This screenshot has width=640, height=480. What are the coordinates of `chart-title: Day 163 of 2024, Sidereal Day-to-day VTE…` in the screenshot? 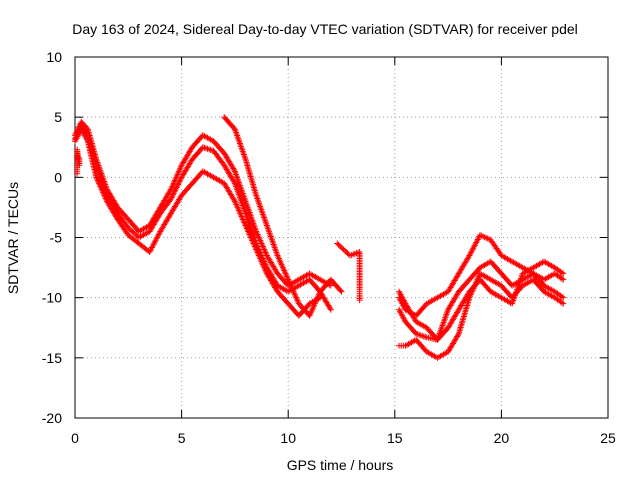 It's located at (325, 29).